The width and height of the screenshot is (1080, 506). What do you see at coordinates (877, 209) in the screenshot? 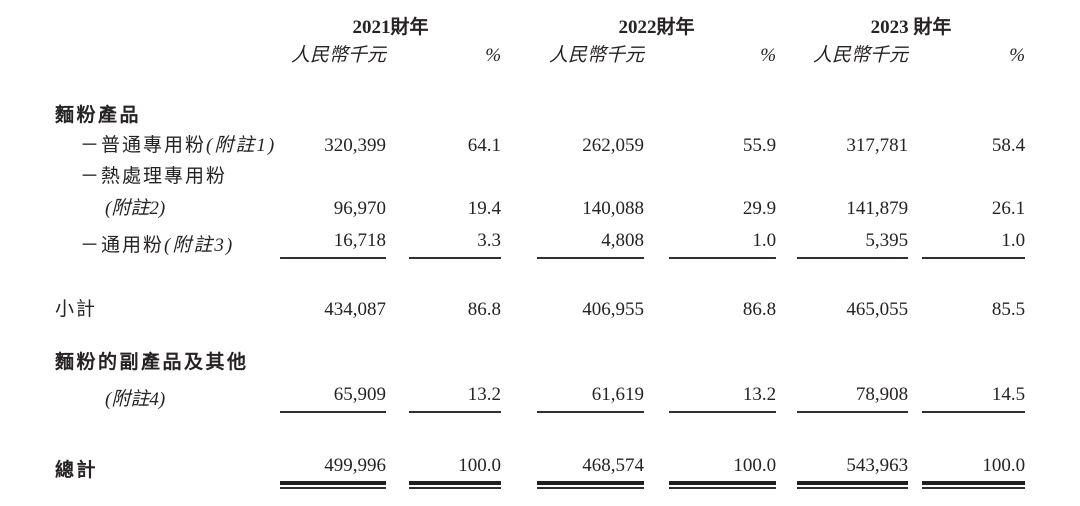
I see `amount-cell: 141,879` at bounding box center [877, 209].